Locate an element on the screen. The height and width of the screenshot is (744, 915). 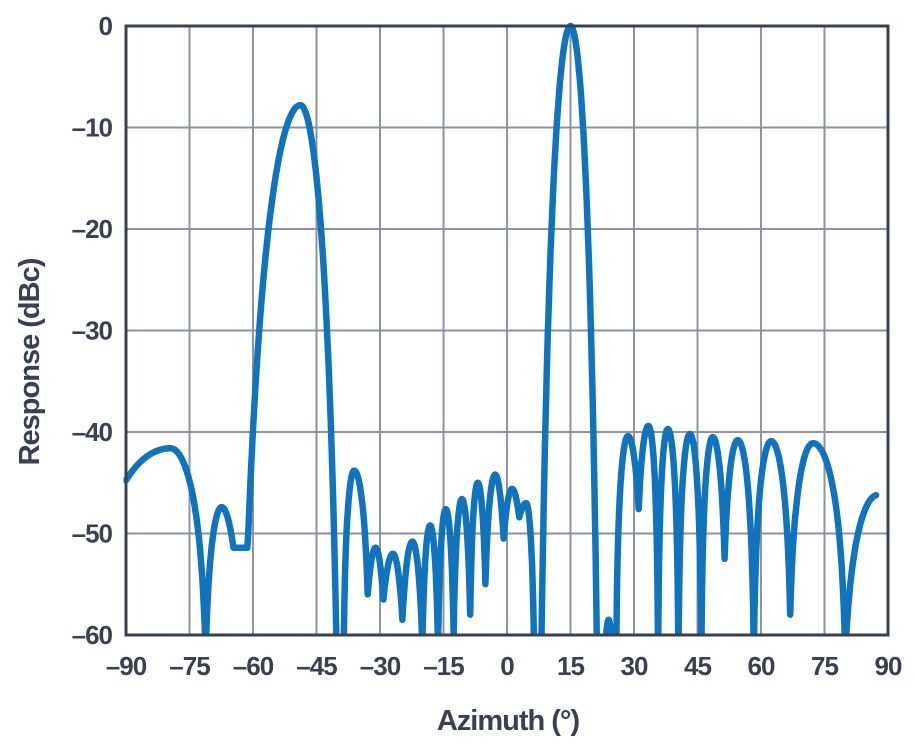
x-tick-label: –30 is located at coordinates (380, 666).